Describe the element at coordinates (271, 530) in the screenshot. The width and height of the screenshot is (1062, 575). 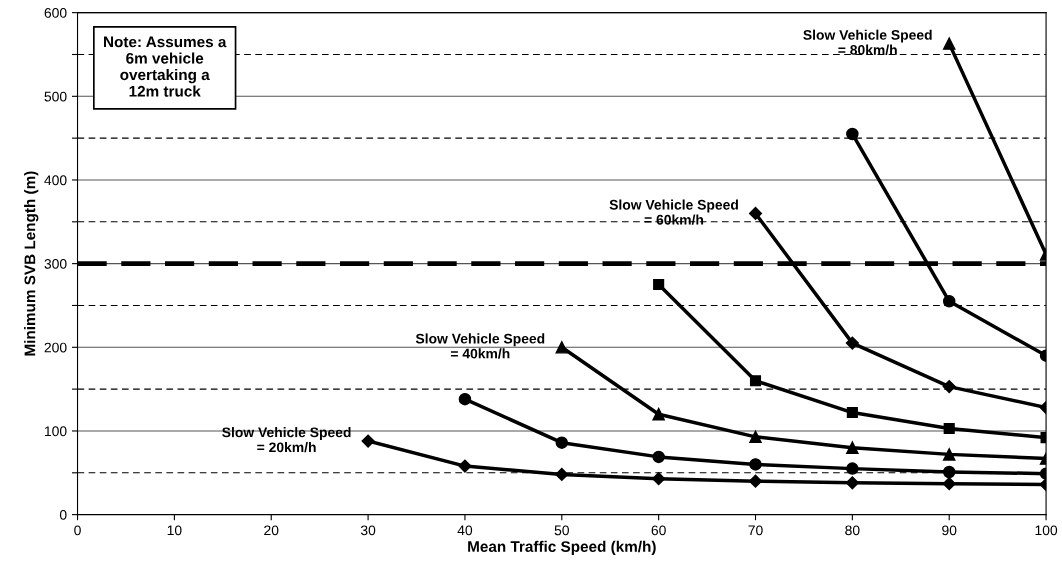
I see `x-tick-label: 20` at that location.